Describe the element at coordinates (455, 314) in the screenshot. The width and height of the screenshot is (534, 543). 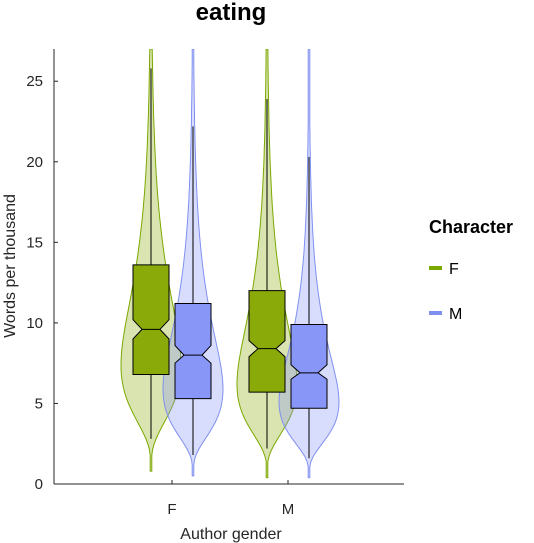
I see `legend-label-M: M` at that location.